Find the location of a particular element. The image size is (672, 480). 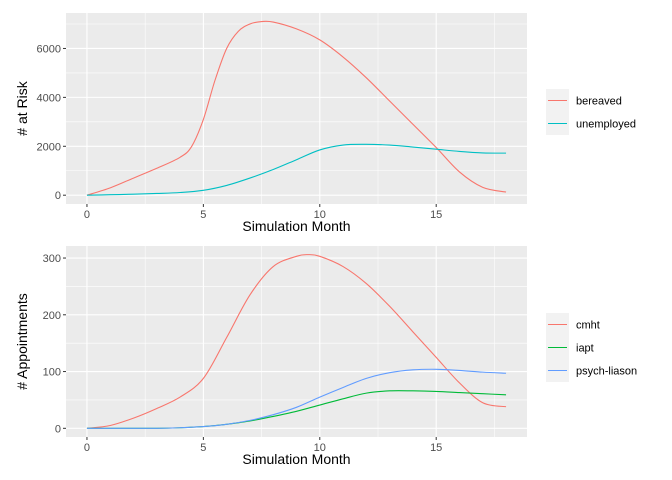

y-axis-title: # Appointments is located at coordinates (22, 341).